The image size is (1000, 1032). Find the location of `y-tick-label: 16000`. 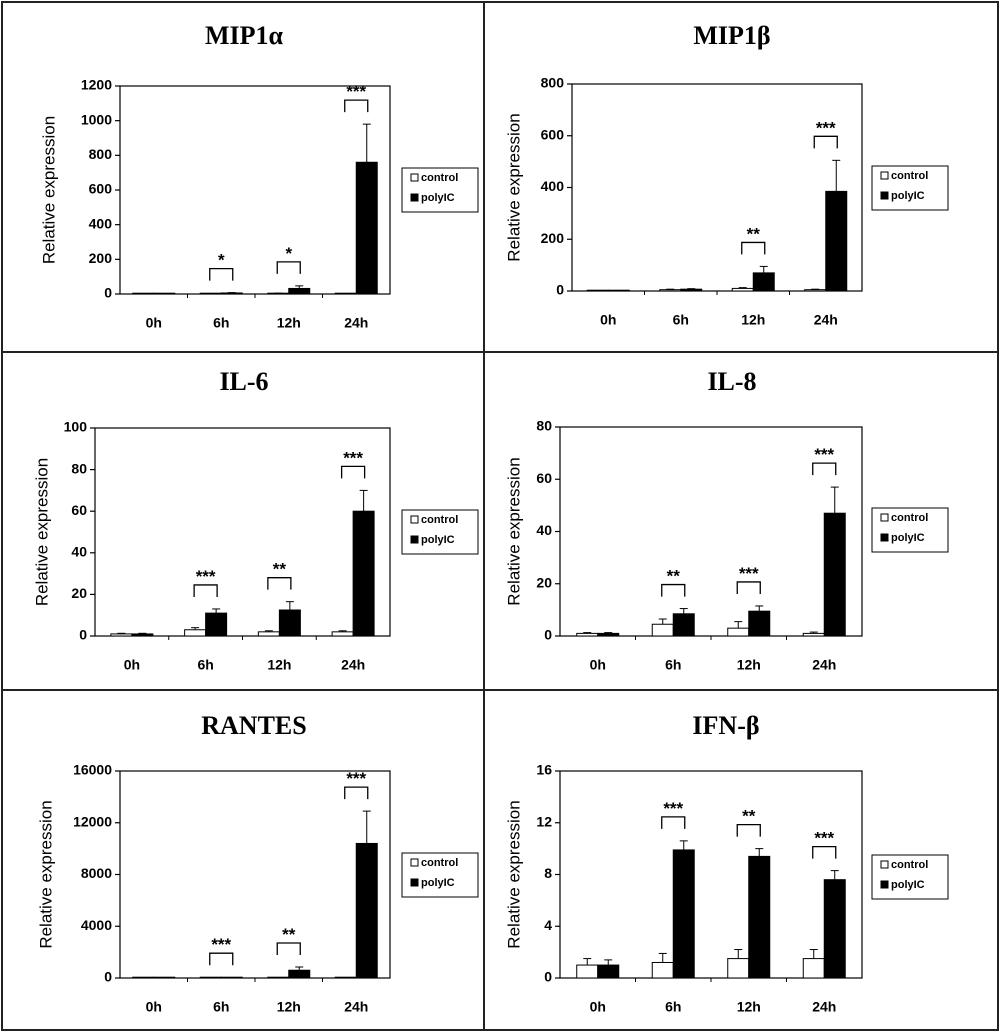

y-tick-label: 16000 is located at coordinates (92, 770).